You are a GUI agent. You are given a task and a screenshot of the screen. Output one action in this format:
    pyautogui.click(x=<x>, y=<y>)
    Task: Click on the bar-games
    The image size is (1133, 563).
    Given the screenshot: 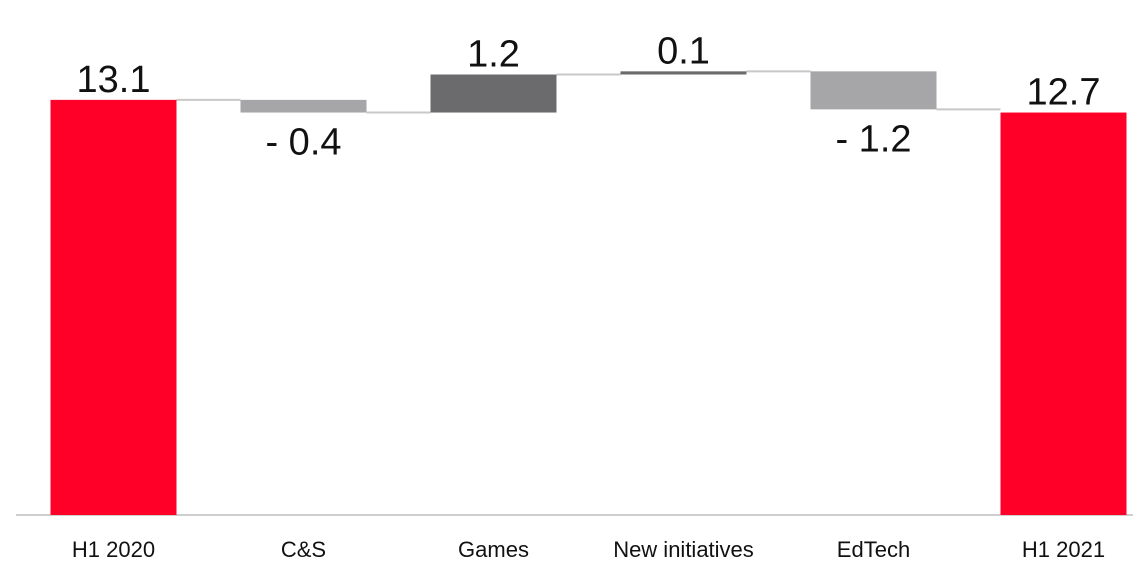 What is the action you would take?
    pyautogui.click(x=493, y=93)
    